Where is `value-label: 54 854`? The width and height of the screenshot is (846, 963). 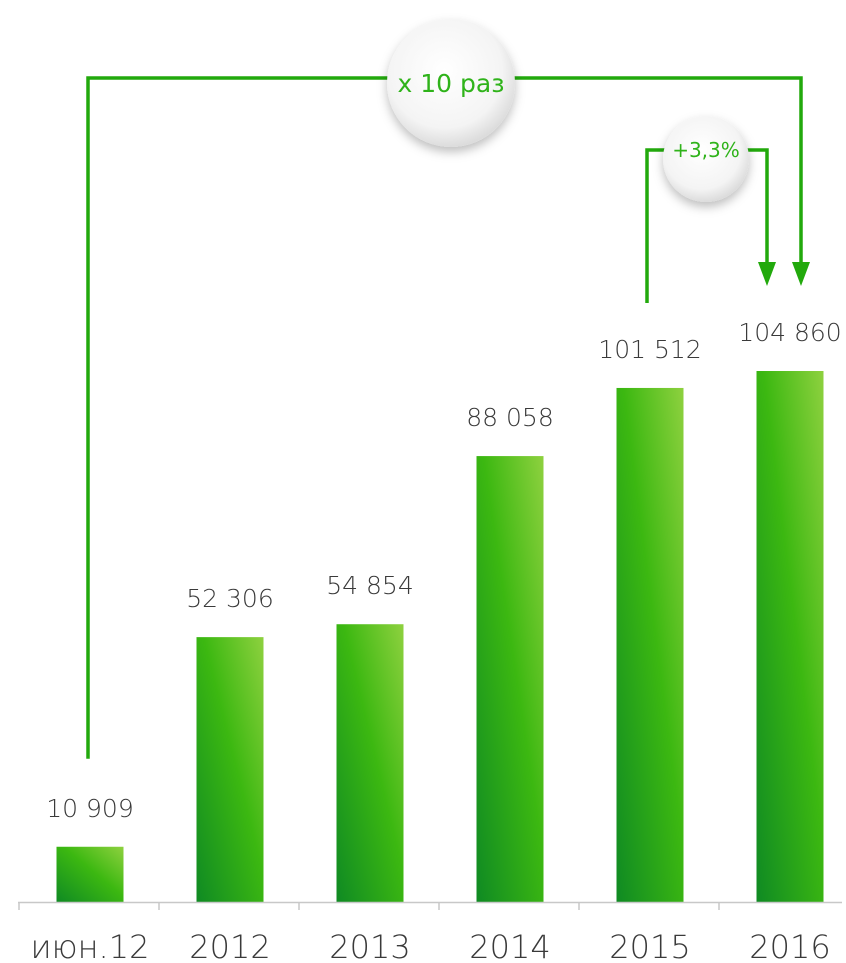
value-label: 54 854 is located at coordinates (369, 585).